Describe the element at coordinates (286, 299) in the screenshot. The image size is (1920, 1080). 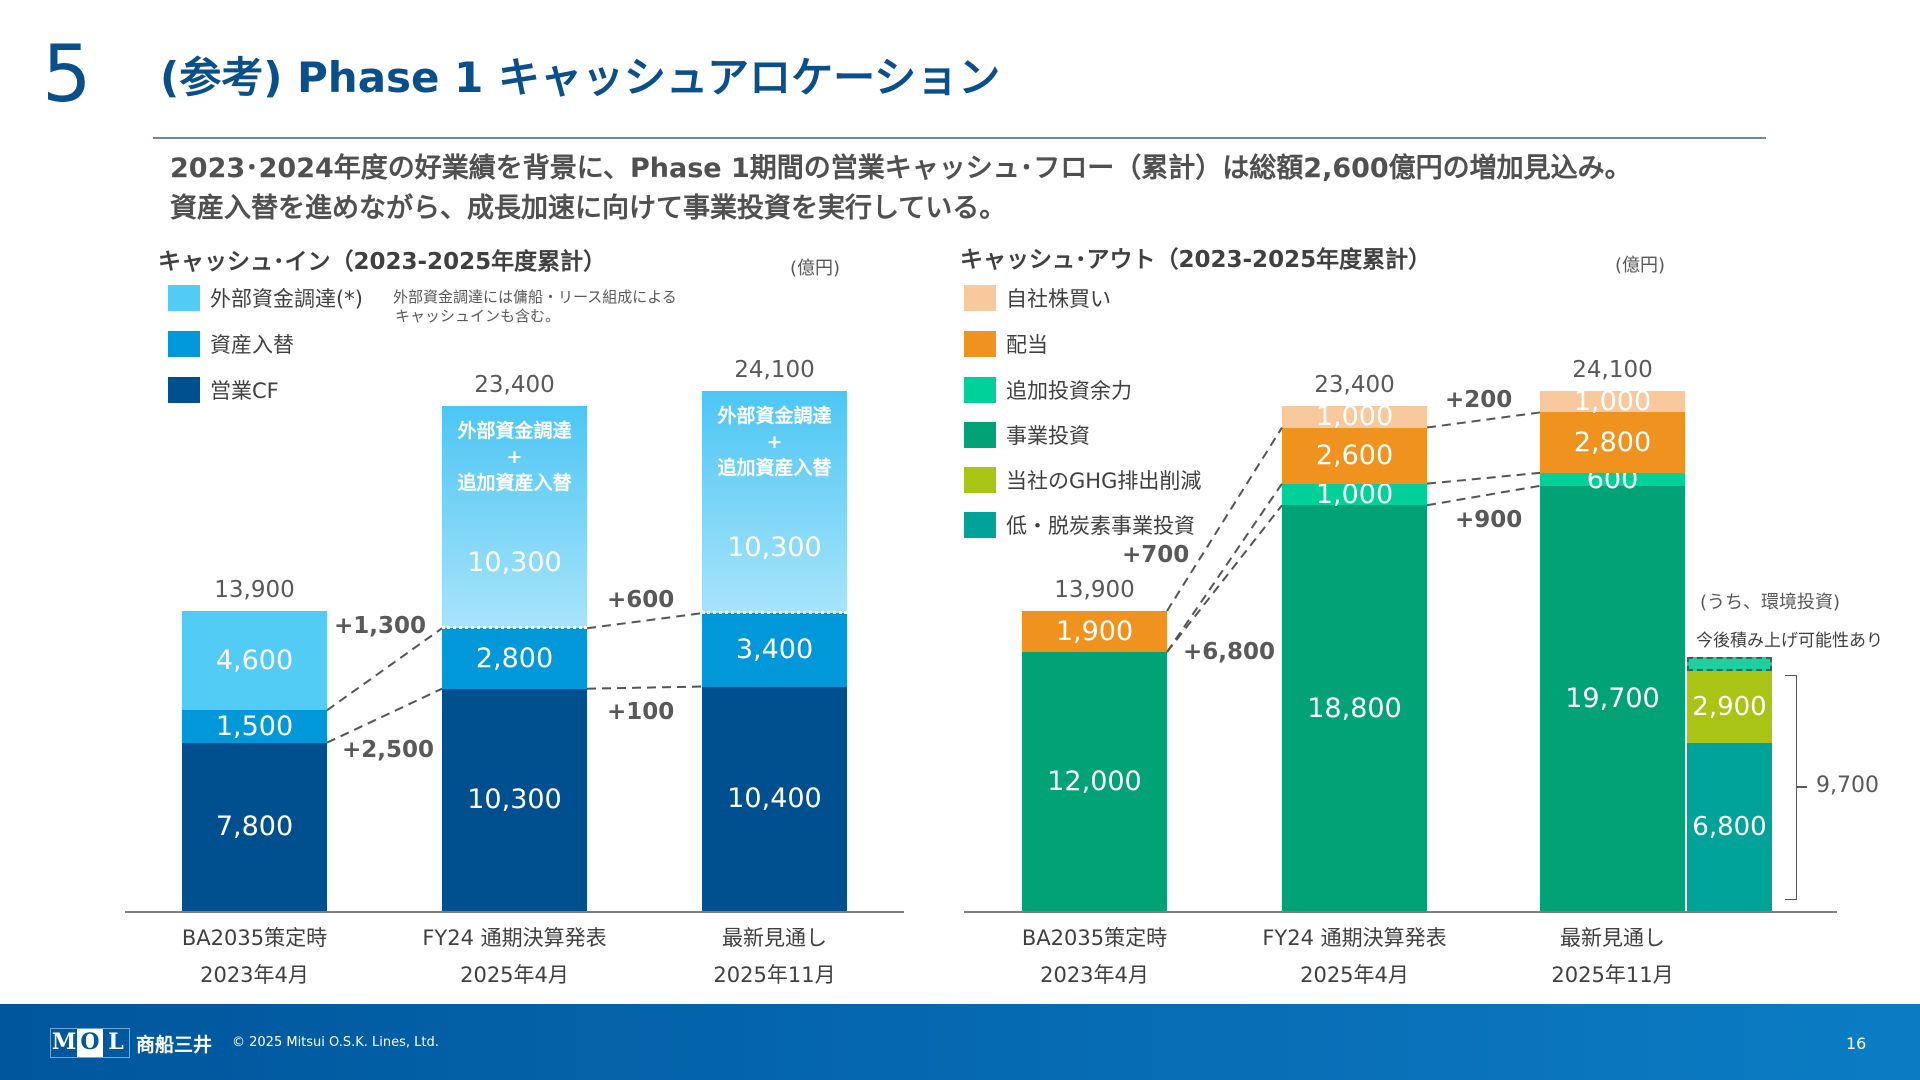
I see `legend-label: 外部資金調達(*)` at that location.